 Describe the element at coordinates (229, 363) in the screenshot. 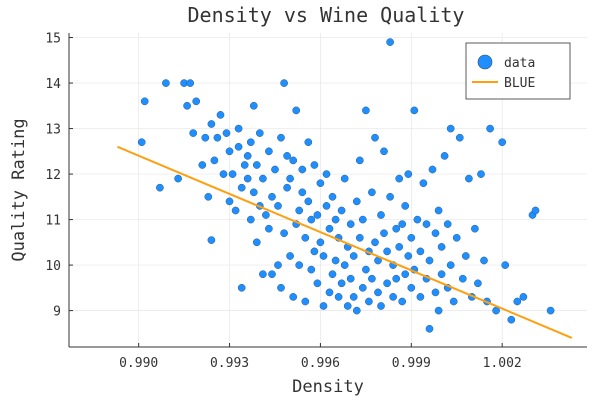

I see `x-tick-label: 0.993` at that location.